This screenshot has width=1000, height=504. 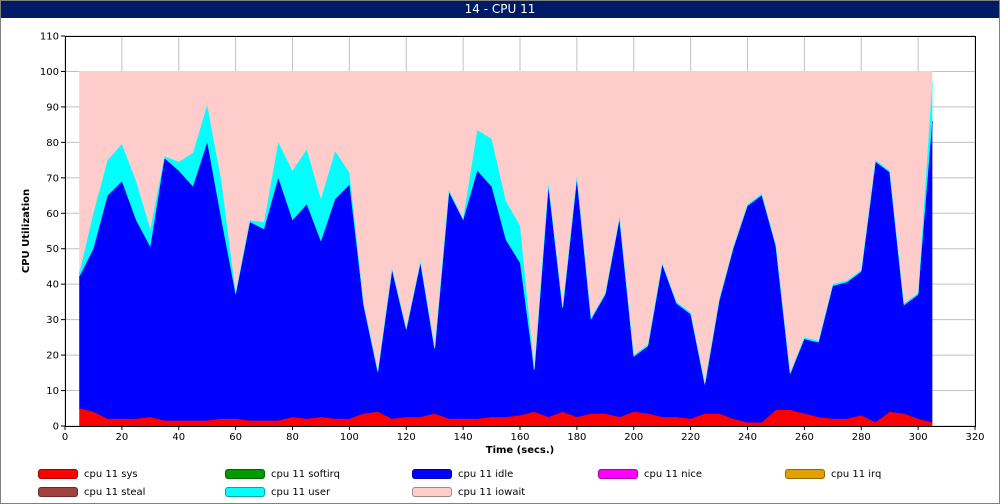 What do you see at coordinates (26, 231) in the screenshot?
I see `y-axis-label: CPU Utilization` at bounding box center [26, 231].